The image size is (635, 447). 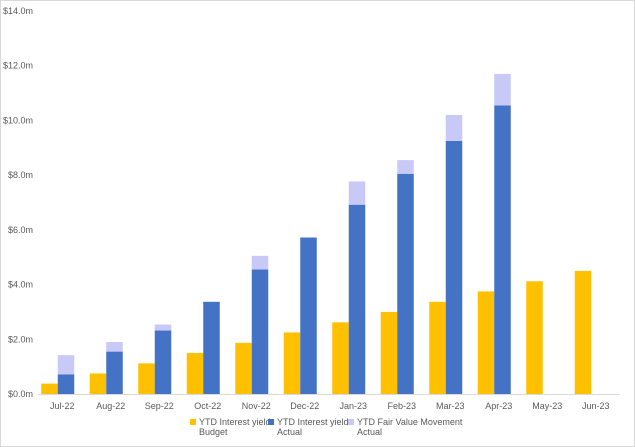 What do you see at coordinates (20, 285) in the screenshot?
I see `y-tick-label: $4.0m` at bounding box center [20, 285].